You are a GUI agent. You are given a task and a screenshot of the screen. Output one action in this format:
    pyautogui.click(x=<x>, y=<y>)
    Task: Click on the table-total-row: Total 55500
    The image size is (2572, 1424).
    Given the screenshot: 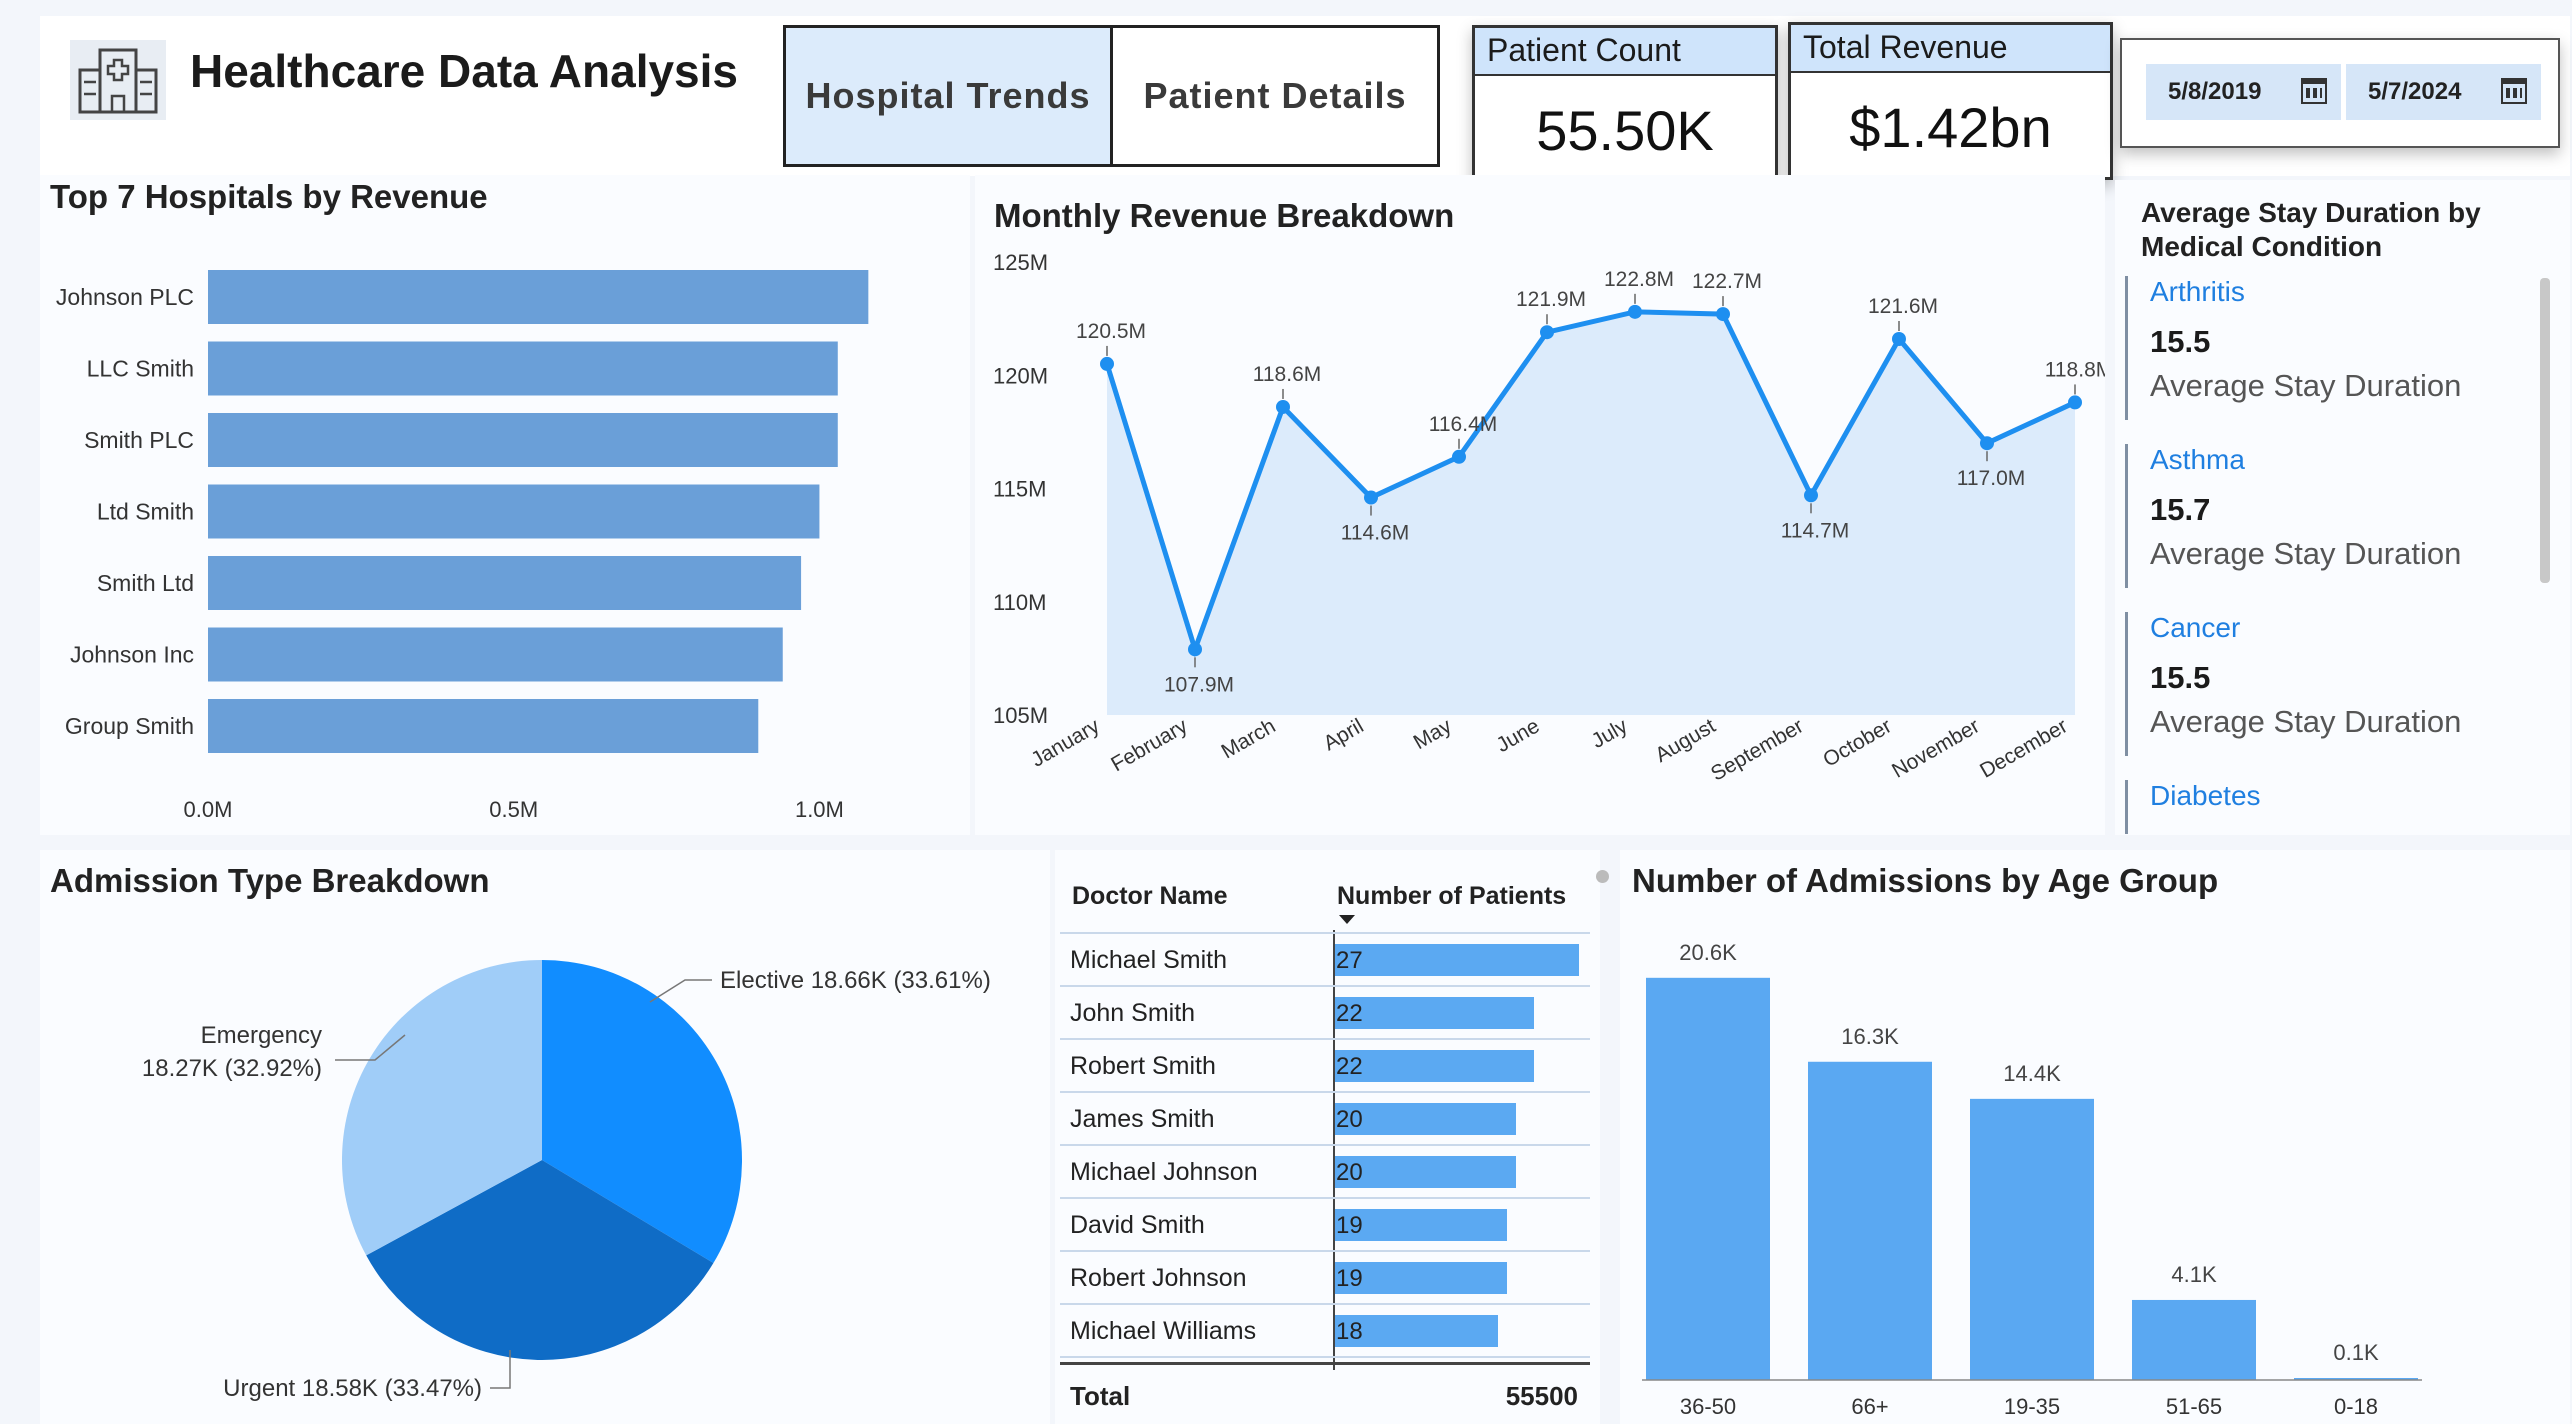 What is the action you would take?
    pyautogui.click(x=1325, y=1387)
    